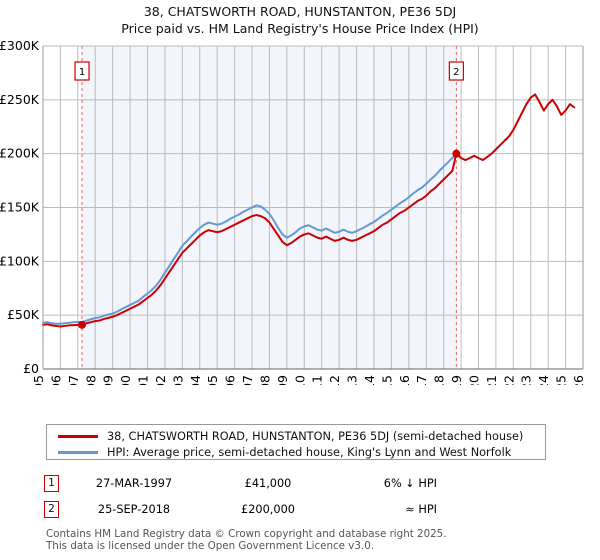  Describe the element at coordinates (160, 380) in the screenshot. I see `x-axis-tick-label: 2002` at that location.